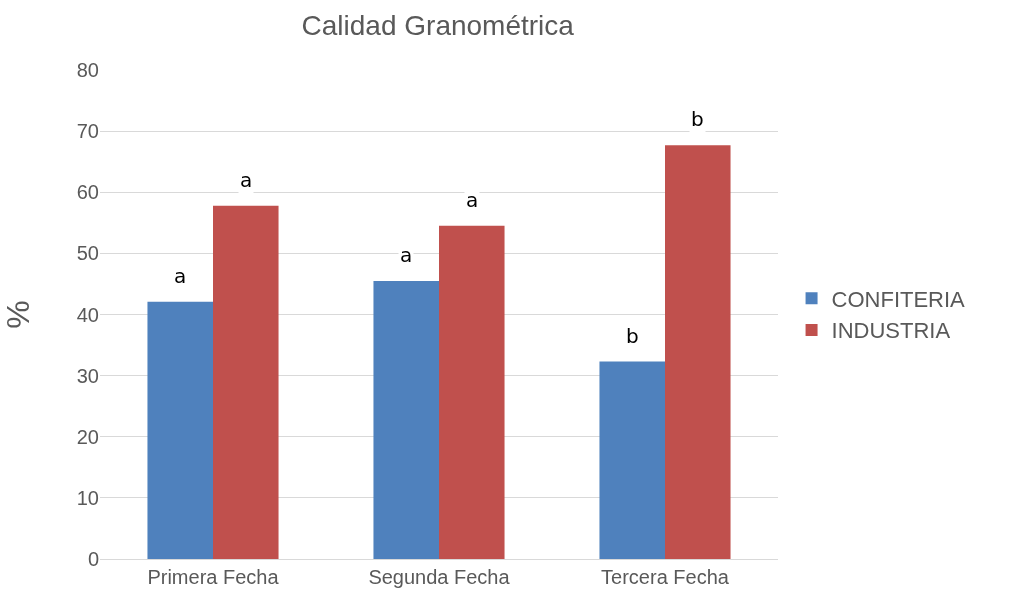 The image size is (1018, 599). What do you see at coordinates (87, 497) in the screenshot?
I see `y-tick-label: 10` at bounding box center [87, 497].